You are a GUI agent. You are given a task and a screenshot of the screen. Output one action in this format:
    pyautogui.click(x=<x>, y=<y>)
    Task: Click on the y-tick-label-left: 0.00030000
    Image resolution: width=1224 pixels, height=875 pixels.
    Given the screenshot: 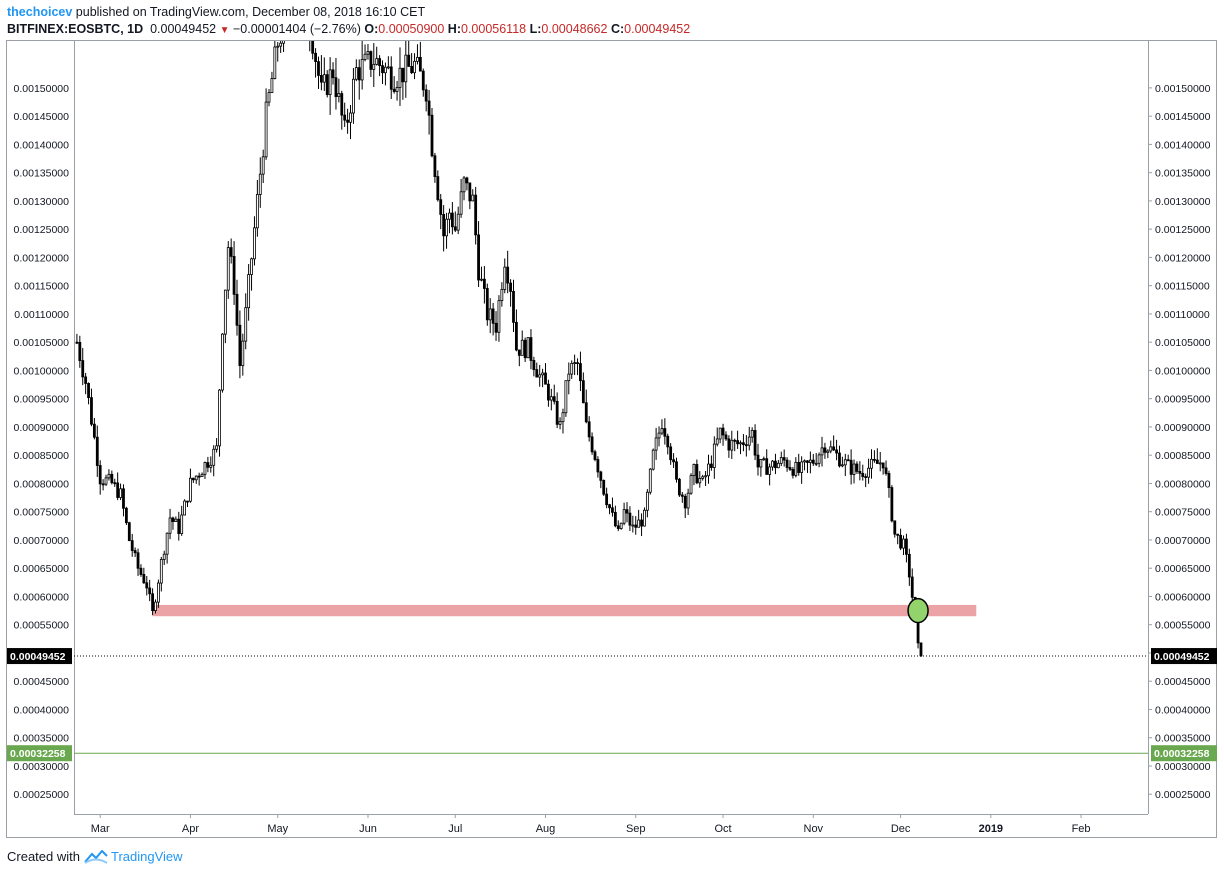 What is the action you would take?
    pyautogui.click(x=42, y=767)
    